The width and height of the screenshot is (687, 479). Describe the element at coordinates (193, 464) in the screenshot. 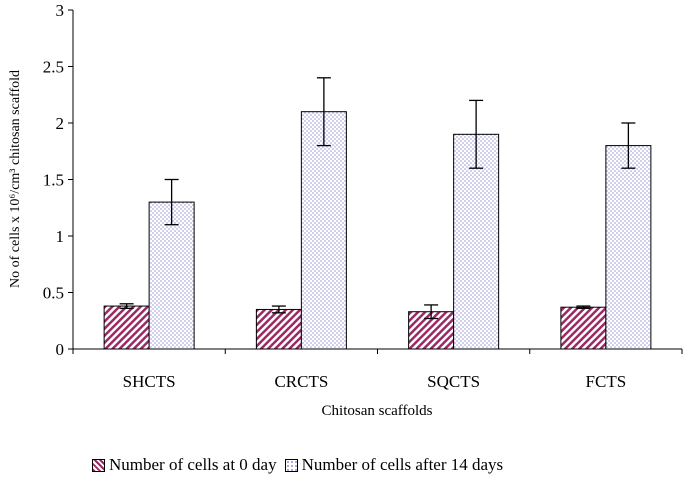

I see `legend-label-day0: Number of cells at 0 day` at that location.